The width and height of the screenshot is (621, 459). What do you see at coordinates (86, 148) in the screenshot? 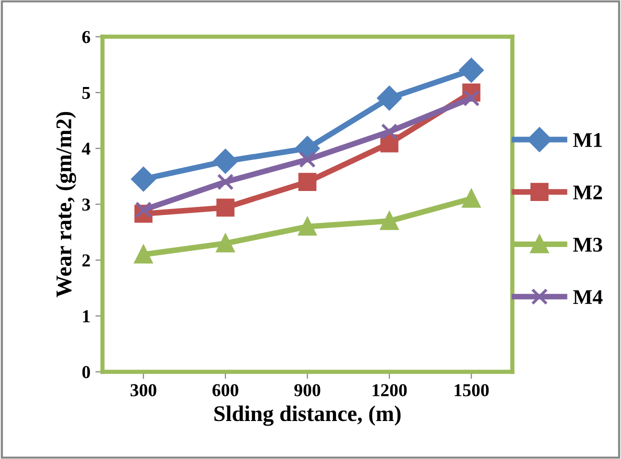
I see `y-tick-label: 4` at bounding box center [86, 148].